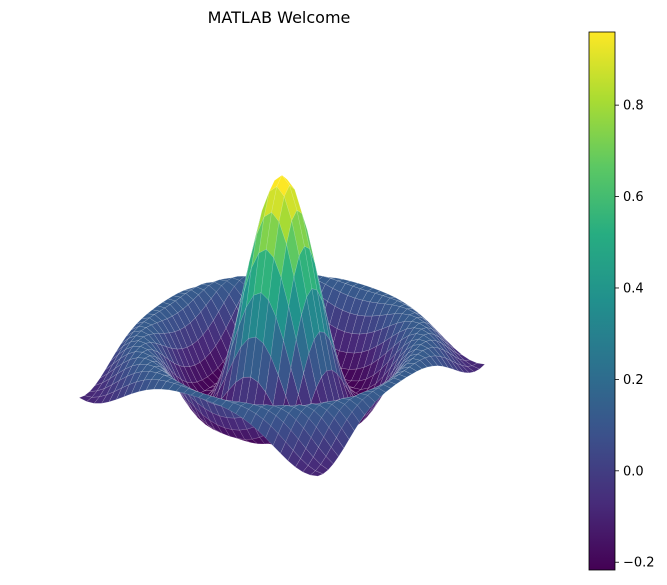 The width and height of the screenshot is (667, 585). What do you see at coordinates (633, 380) in the screenshot?
I see `colorbar-tick-label: 0.2` at bounding box center [633, 380].